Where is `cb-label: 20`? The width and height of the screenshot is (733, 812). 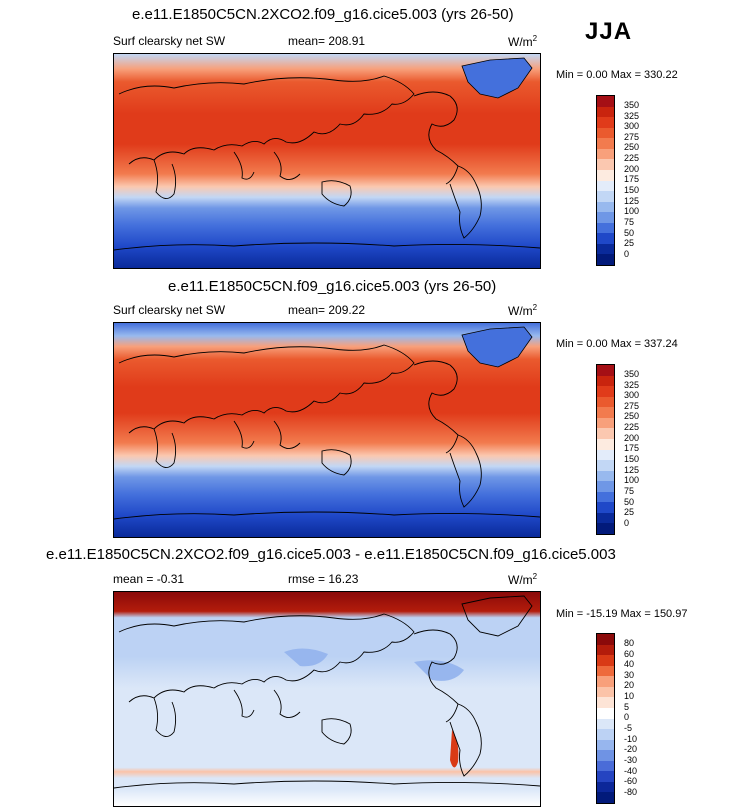 cb-label: 20 is located at coordinates (629, 685).